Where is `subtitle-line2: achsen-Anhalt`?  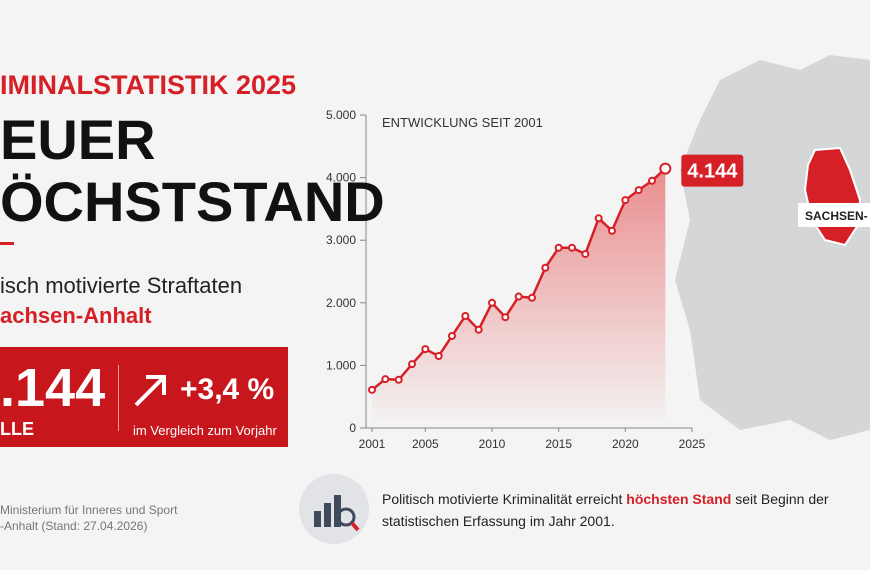 subtitle-line2: achsen-Anhalt is located at coordinates (76, 315).